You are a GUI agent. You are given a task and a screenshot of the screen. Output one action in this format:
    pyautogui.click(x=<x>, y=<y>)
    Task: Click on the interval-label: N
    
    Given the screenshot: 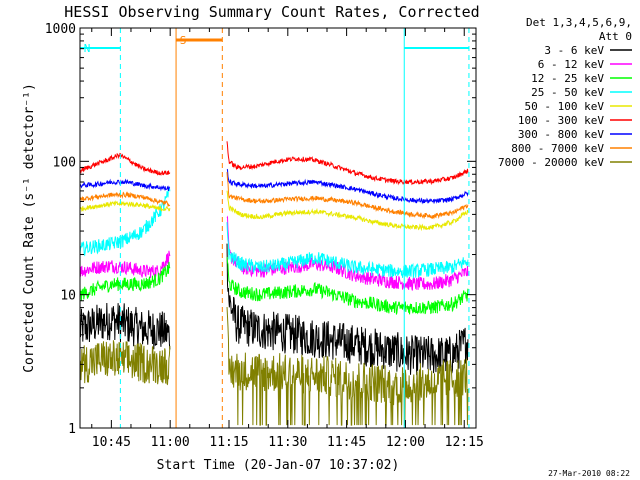 What is the action you would take?
    pyautogui.click(x=87, y=48)
    